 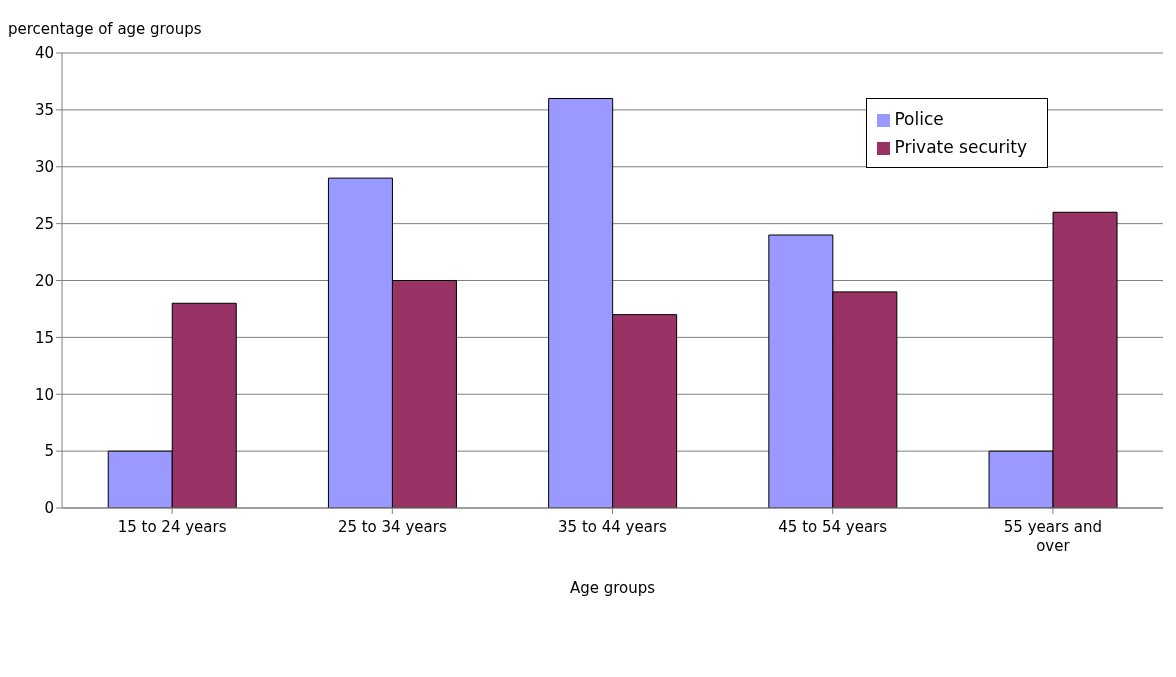 I want to click on y-tick-label: 20, so click(x=44, y=280).